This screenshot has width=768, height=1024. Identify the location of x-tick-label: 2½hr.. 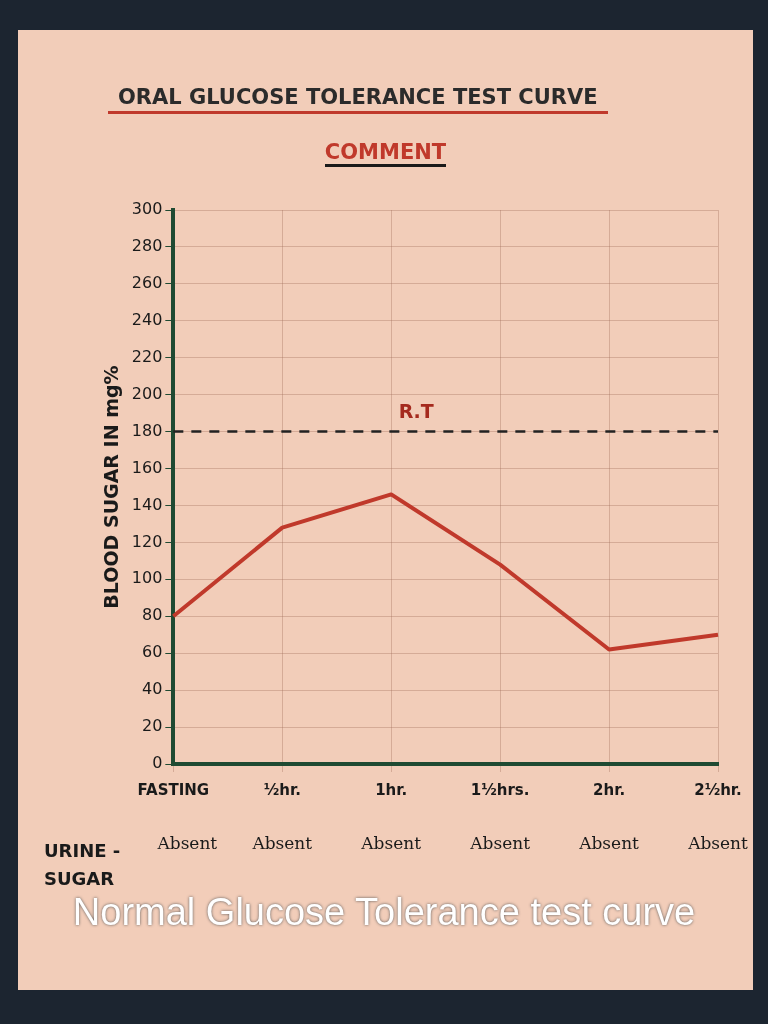
(718, 789).